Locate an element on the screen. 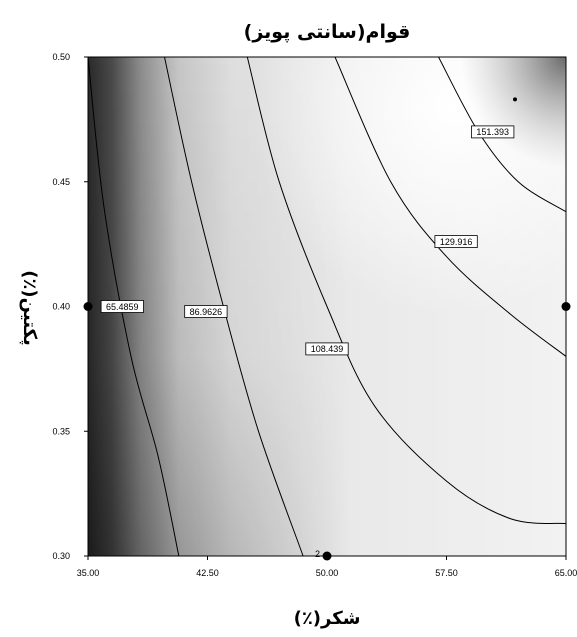 This screenshot has width=577, height=637. contour-label-text: 151.393 is located at coordinates (492, 132).